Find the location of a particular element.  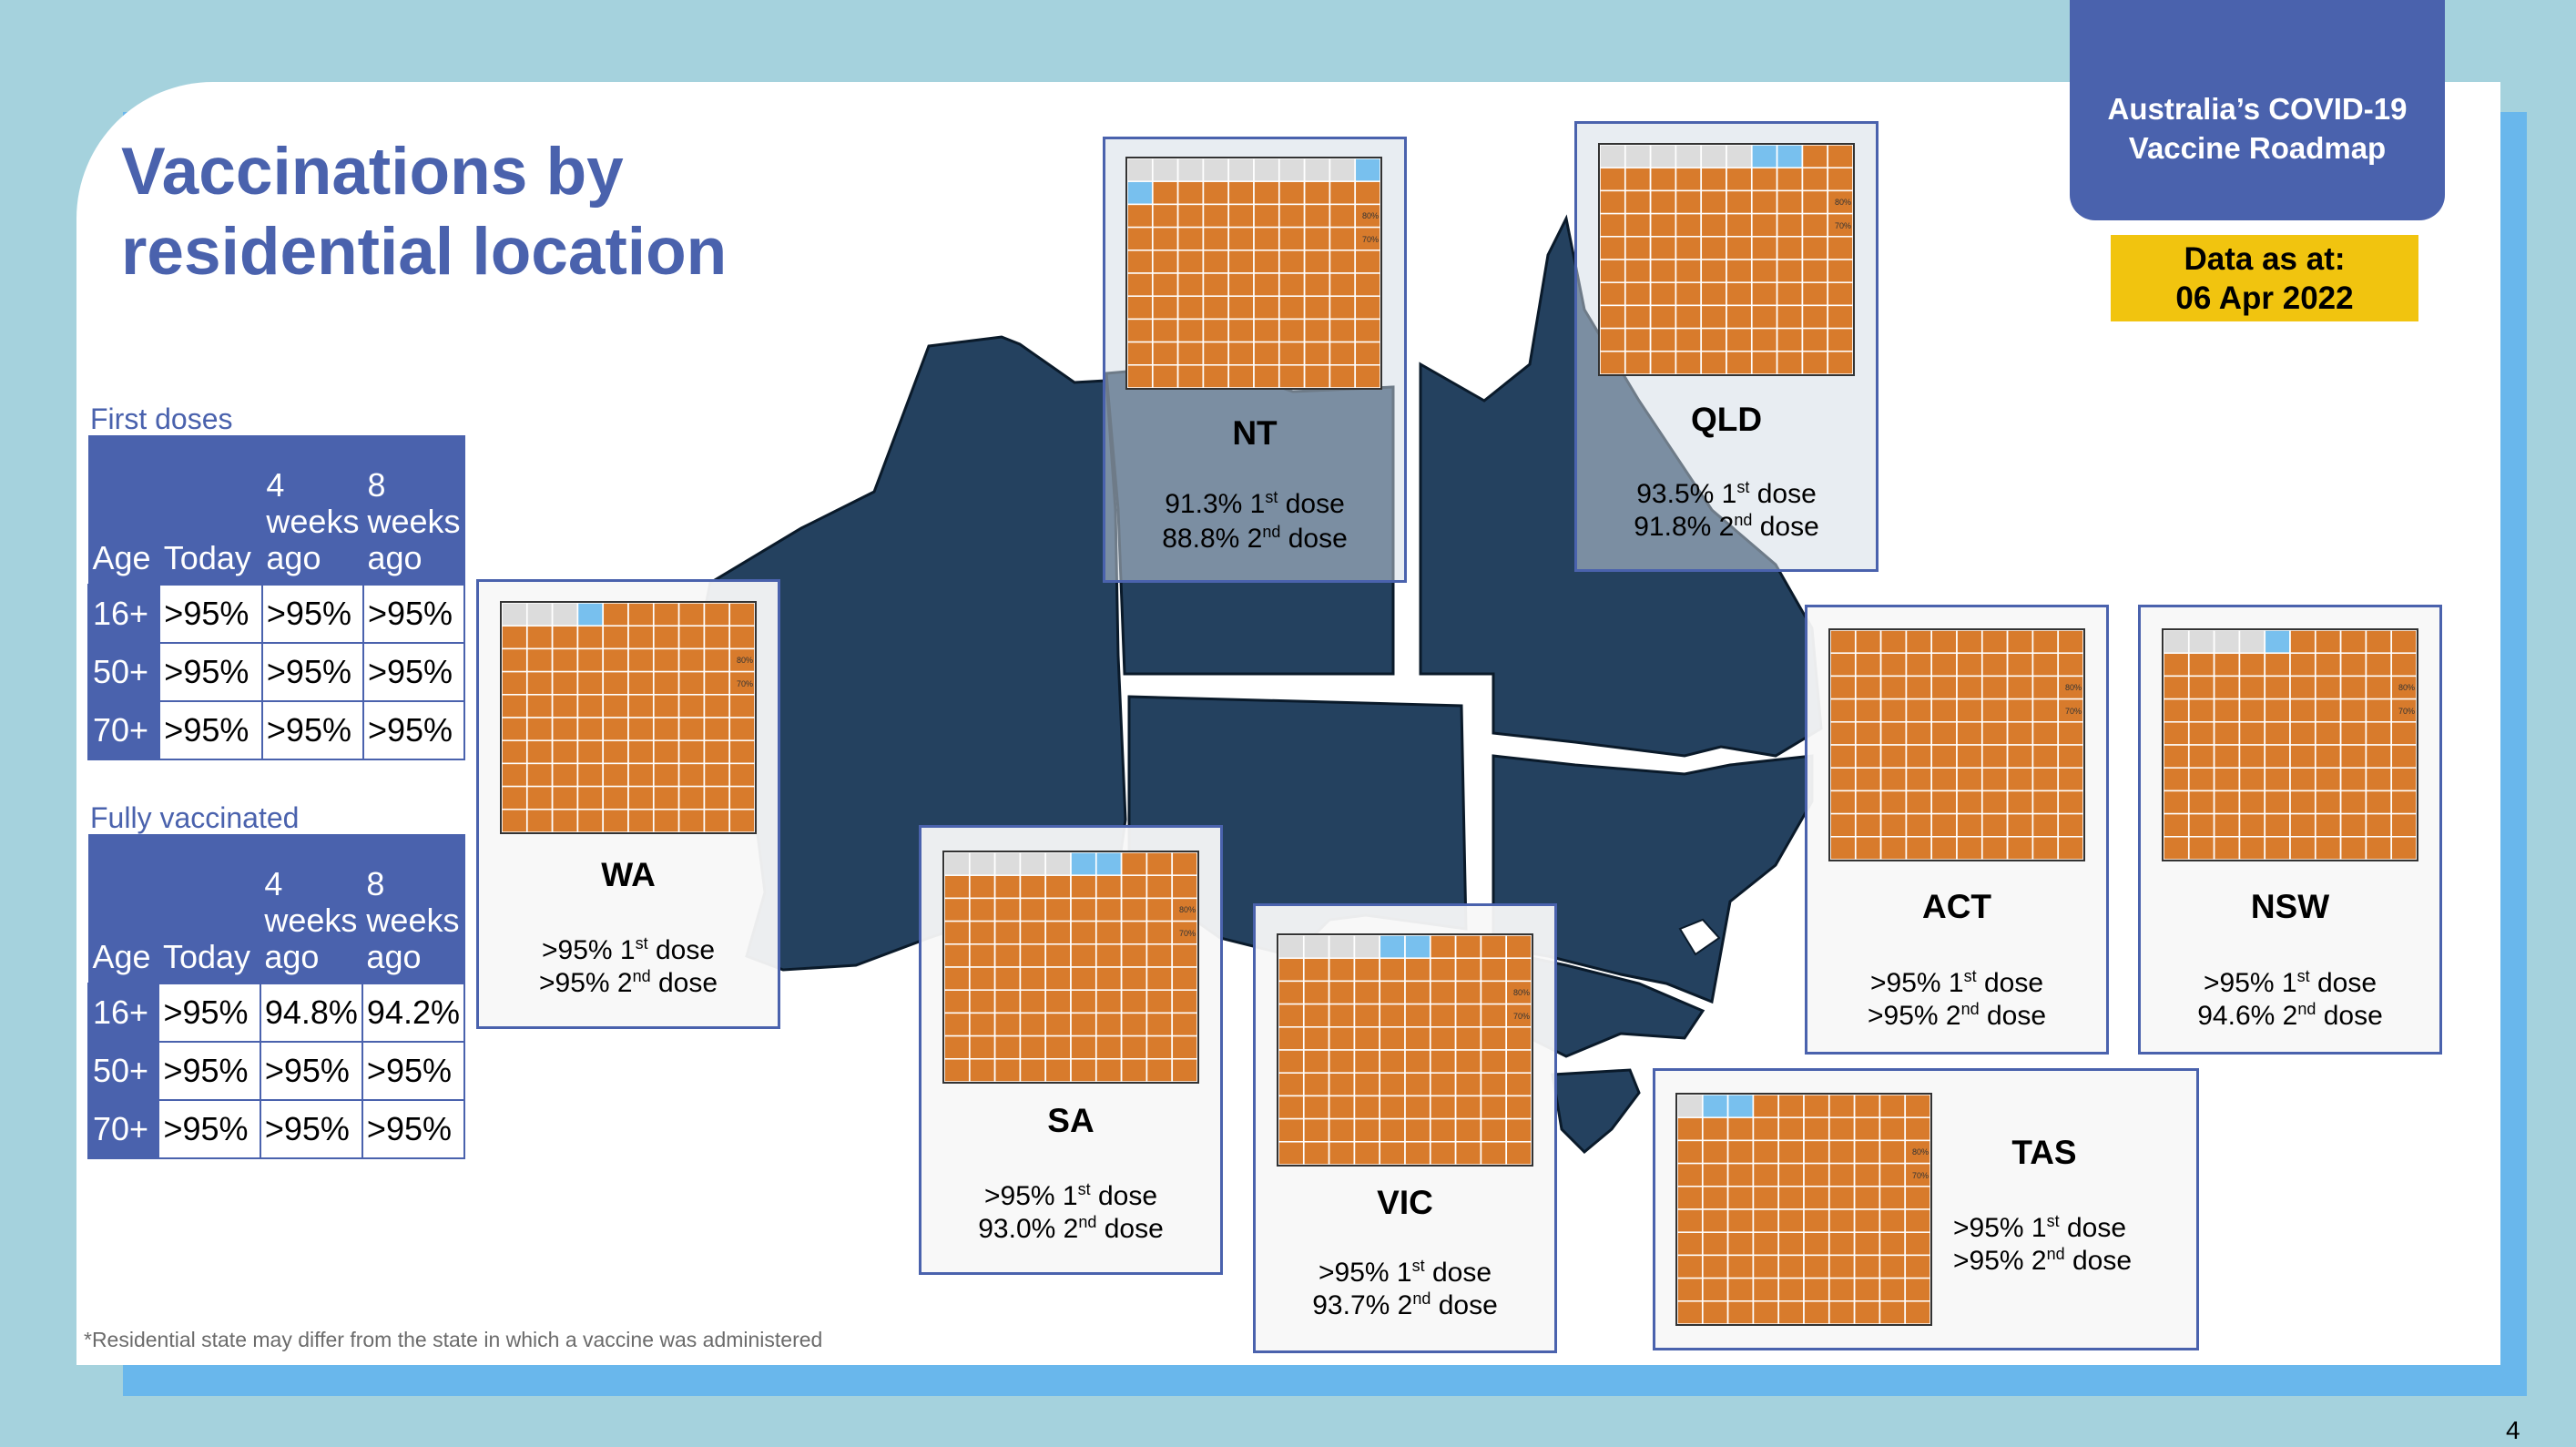

table-row: 50+ >95% >95% >95% is located at coordinates (276, 1071).